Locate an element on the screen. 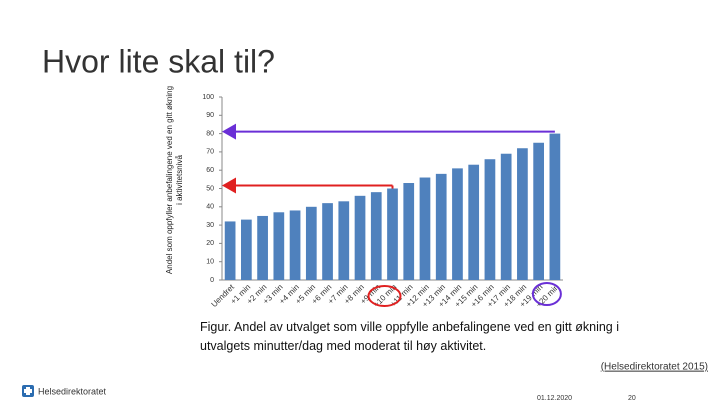  slide-title: Hvor lite skal til? is located at coordinates (158, 61).